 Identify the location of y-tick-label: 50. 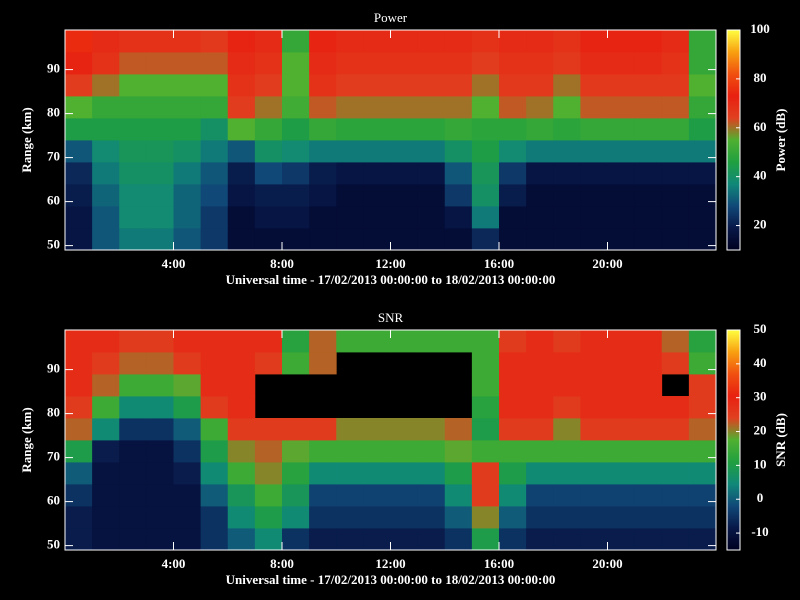
(53, 244).